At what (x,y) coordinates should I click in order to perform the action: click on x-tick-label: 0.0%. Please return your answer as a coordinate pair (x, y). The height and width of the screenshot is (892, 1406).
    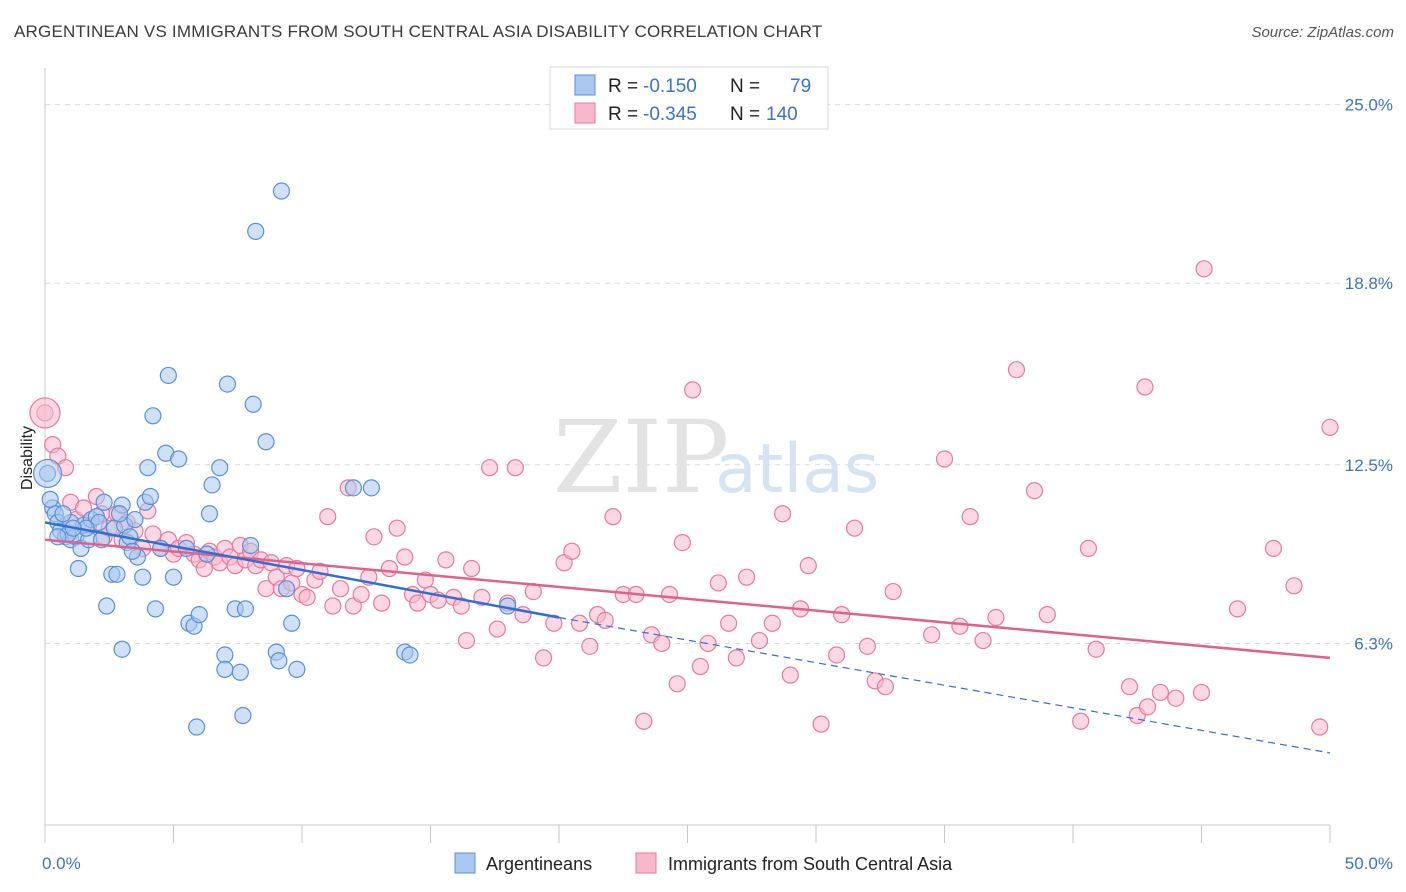
    Looking at the image, I should click on (61, 863).